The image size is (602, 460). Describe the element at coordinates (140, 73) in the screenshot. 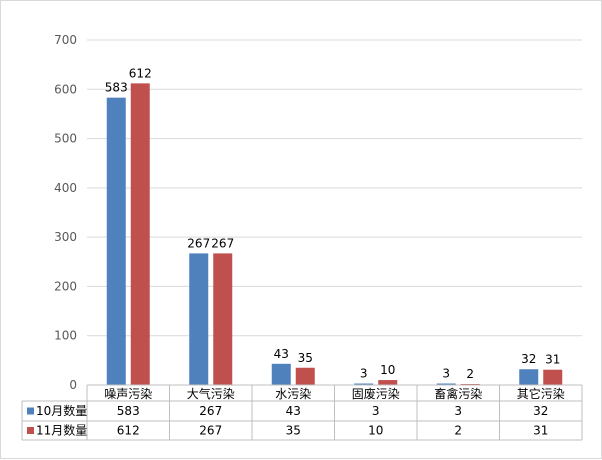

I see `data-label-nov-0: 612` at that location.